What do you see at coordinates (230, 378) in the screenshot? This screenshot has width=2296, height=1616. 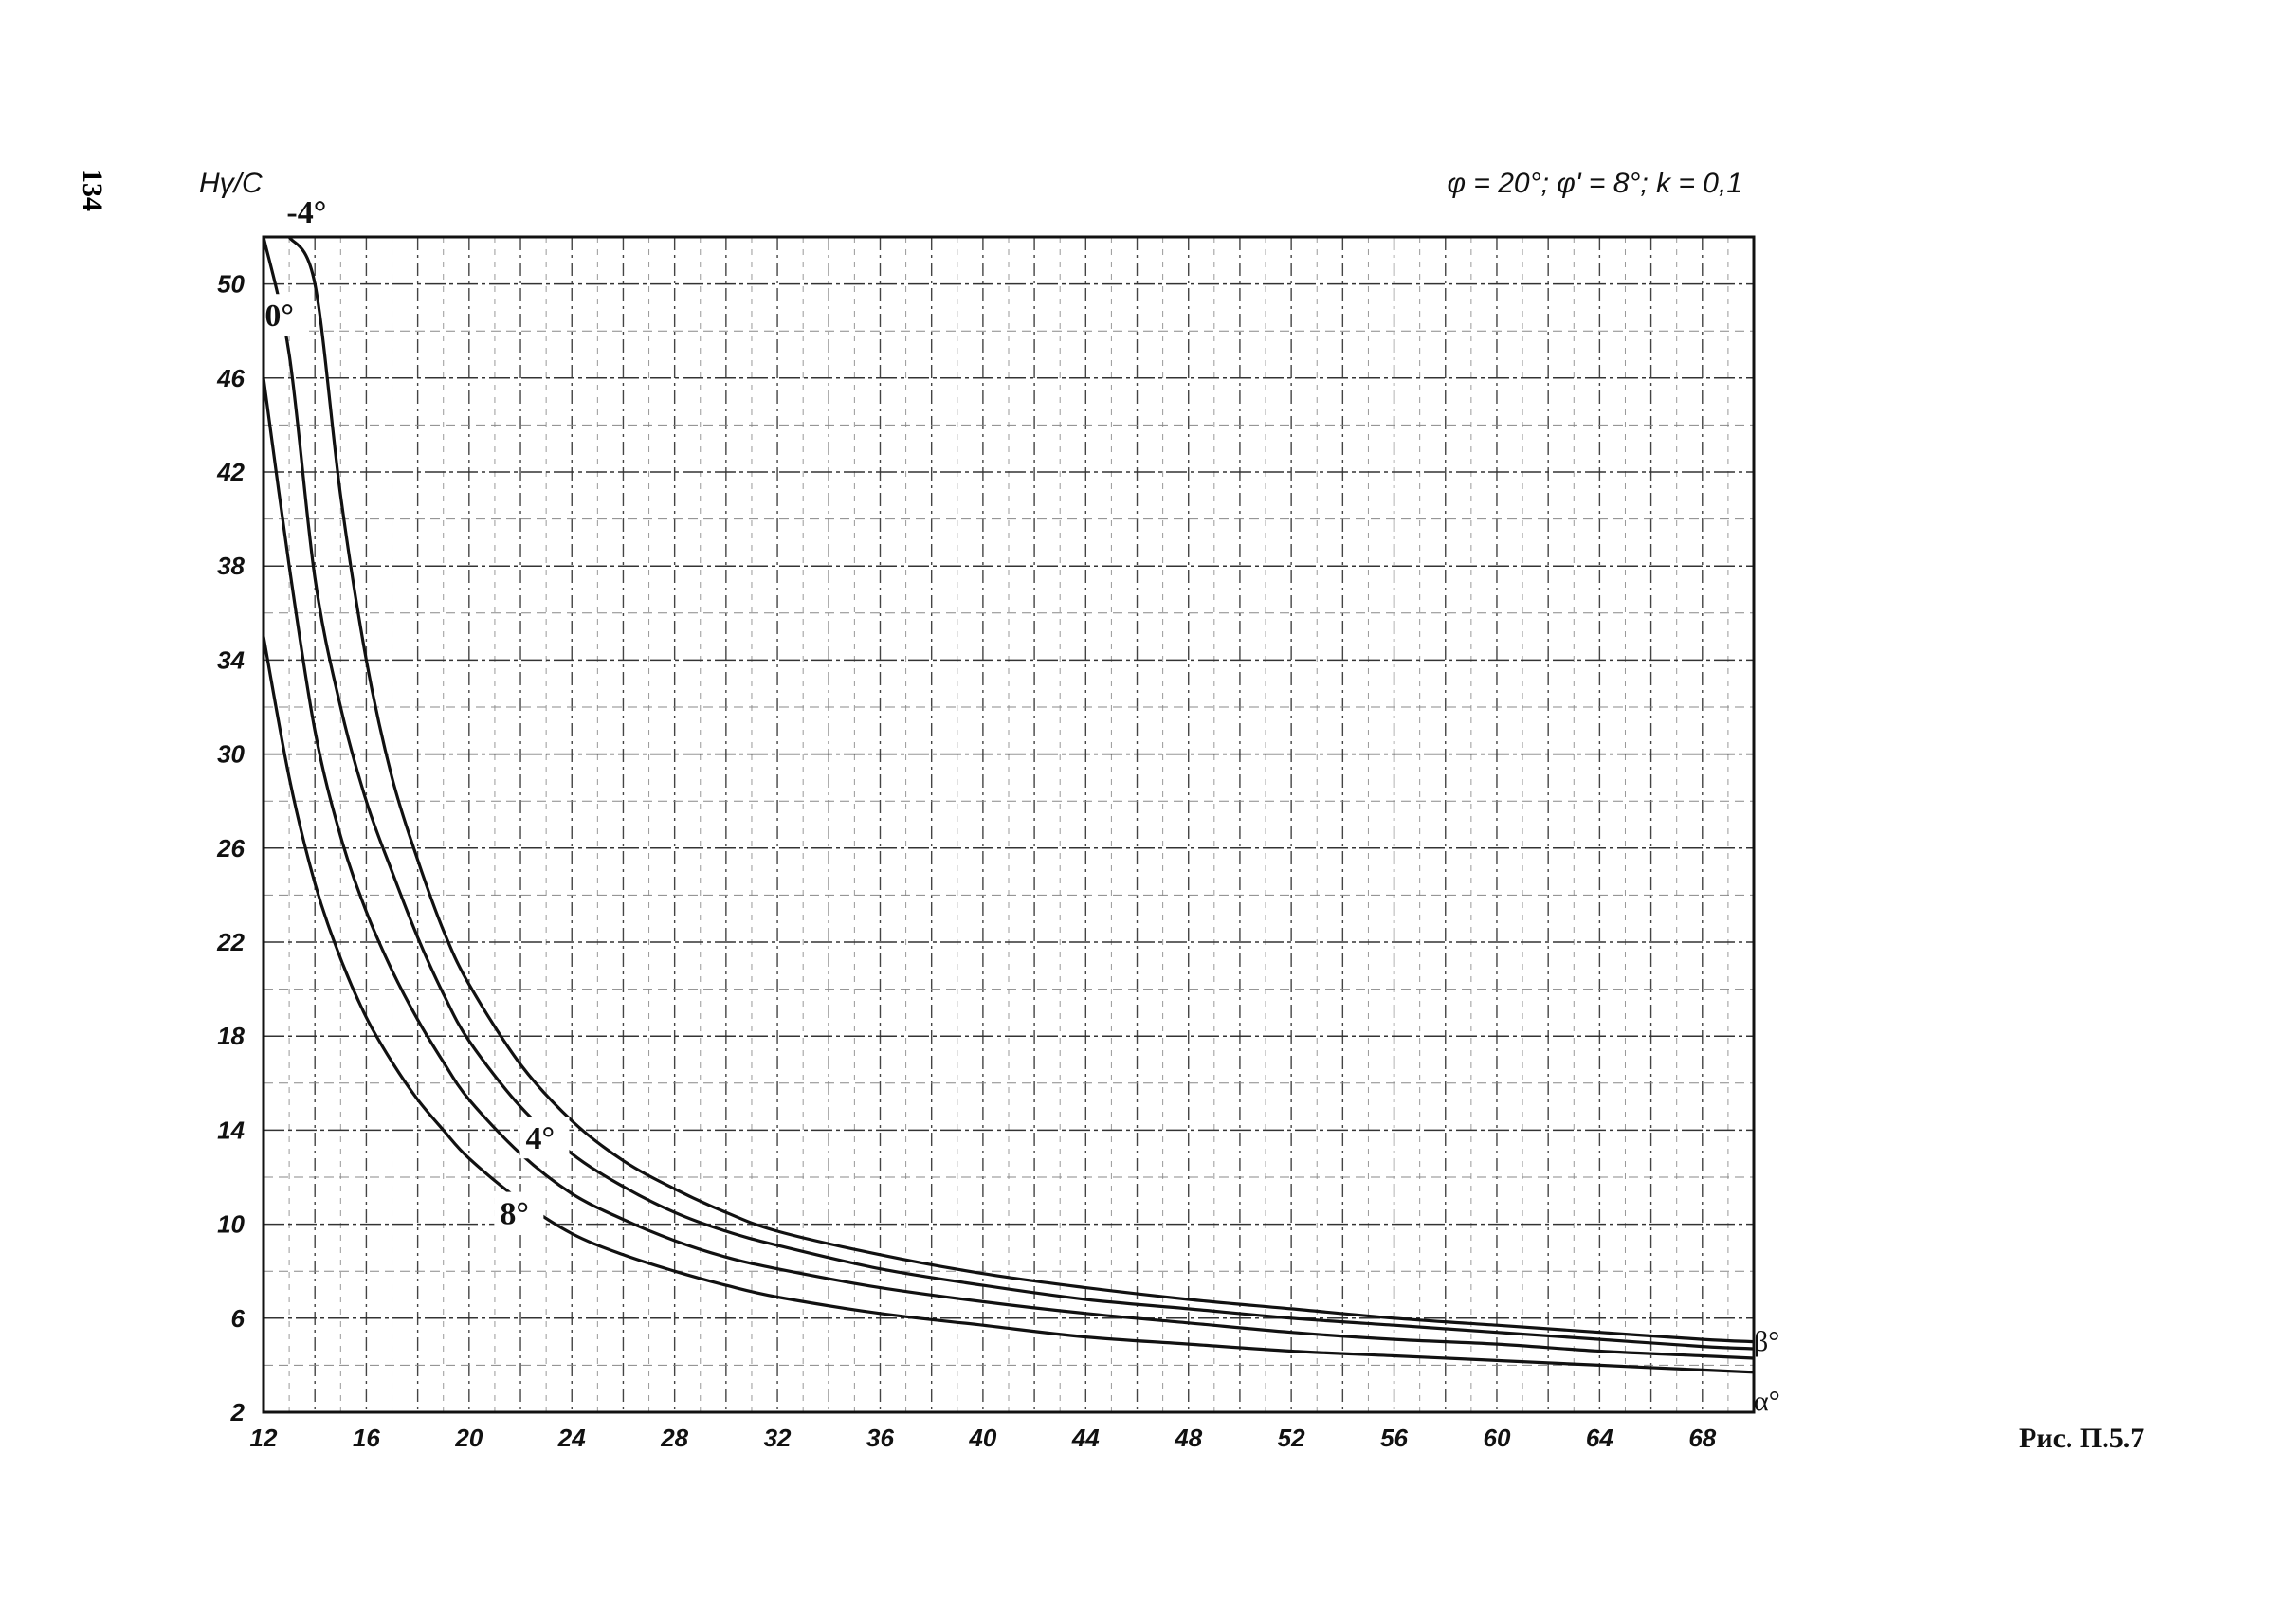 I see `y-tick-label: 46` at bounding box center [230, 378].